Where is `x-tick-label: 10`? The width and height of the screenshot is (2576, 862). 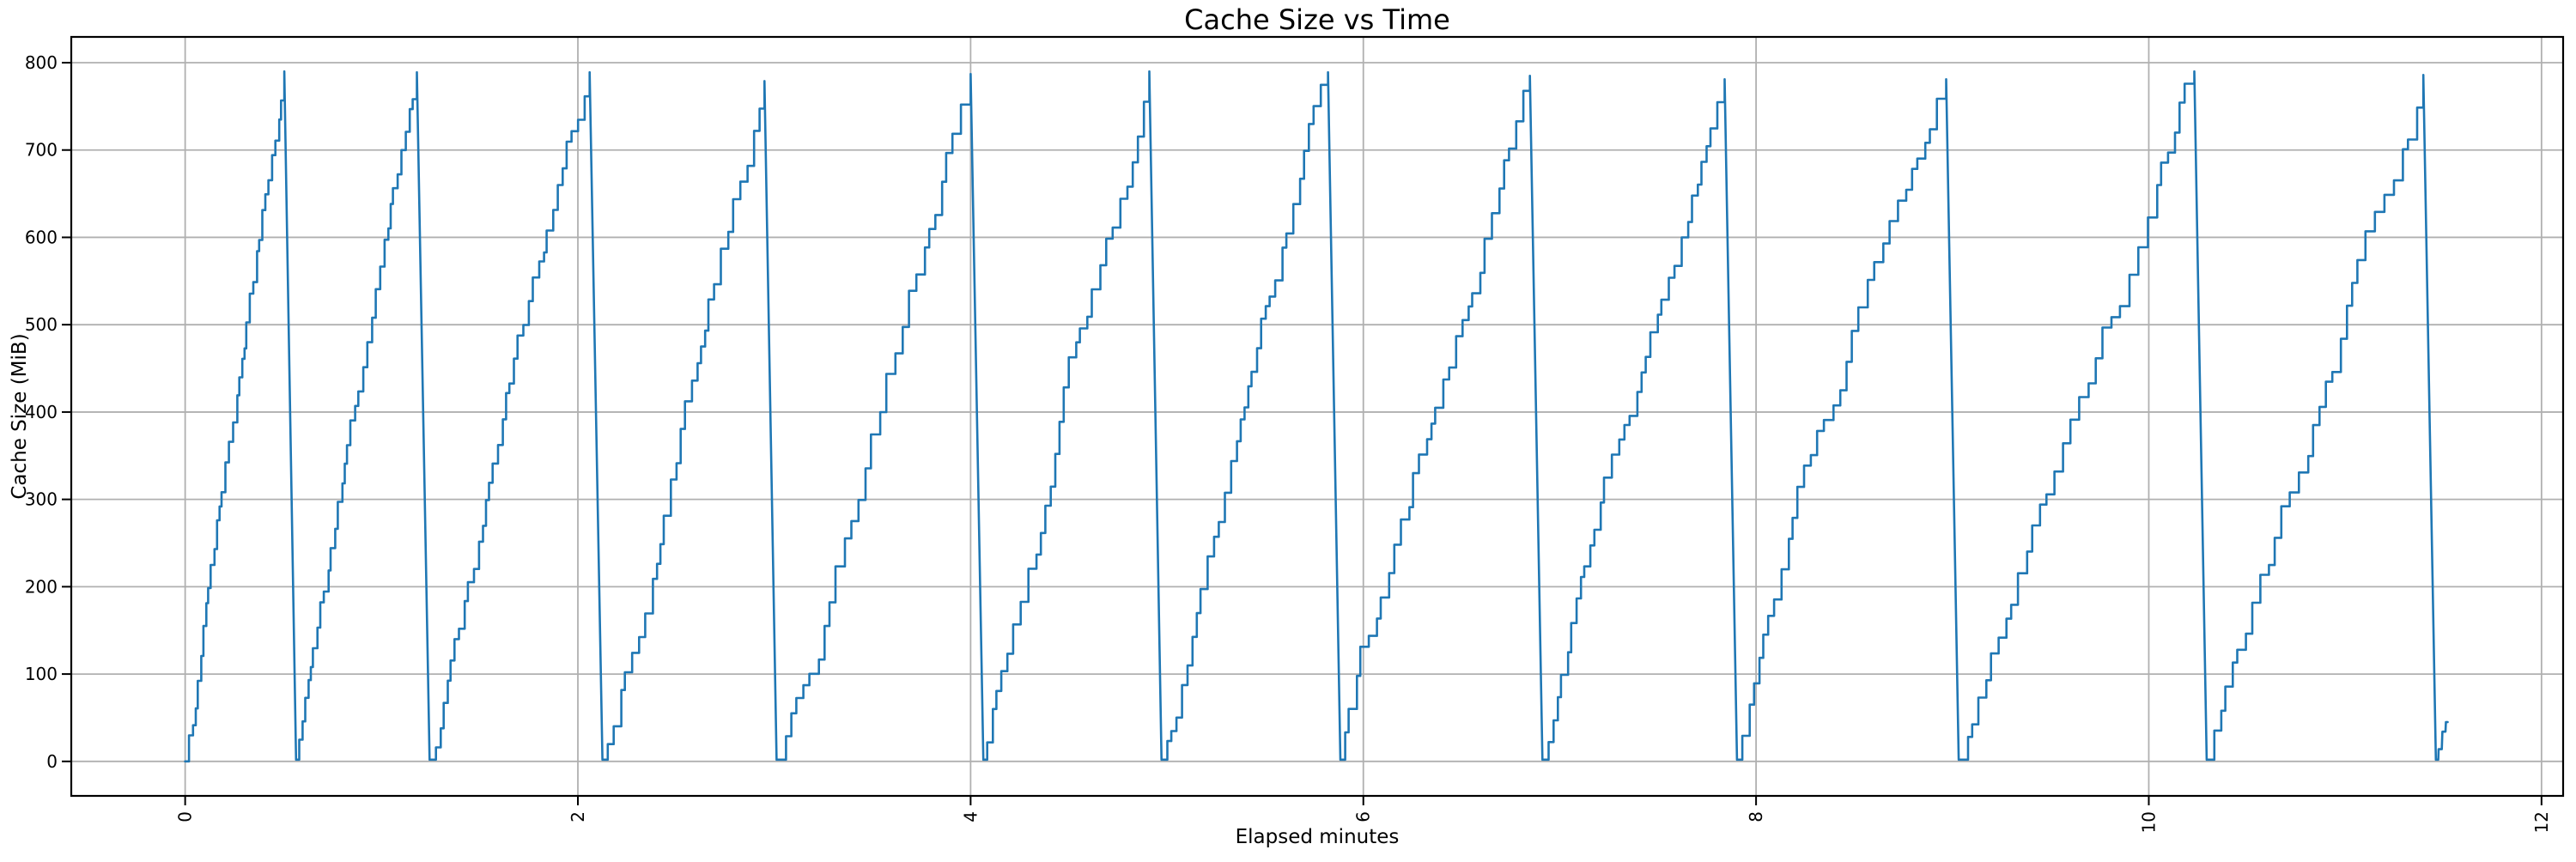 x-tick-label: 10 is located at coordinates (2148, 822).